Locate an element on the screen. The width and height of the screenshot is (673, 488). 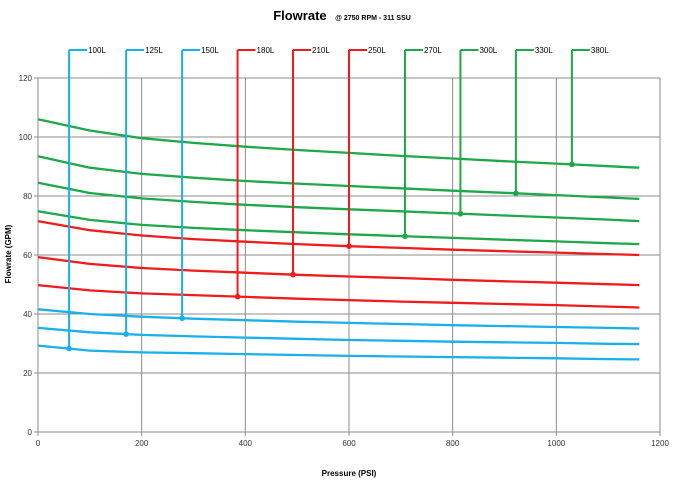
y-tick-label: 120 is located at coordinates (26, 78).